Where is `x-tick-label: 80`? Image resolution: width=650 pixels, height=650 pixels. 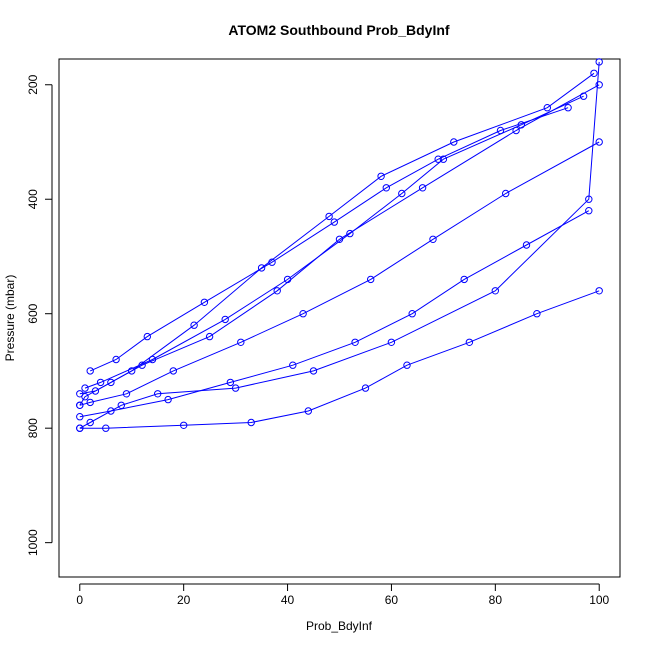
x-tick-label: 80 is located at coordinates (496, 600).